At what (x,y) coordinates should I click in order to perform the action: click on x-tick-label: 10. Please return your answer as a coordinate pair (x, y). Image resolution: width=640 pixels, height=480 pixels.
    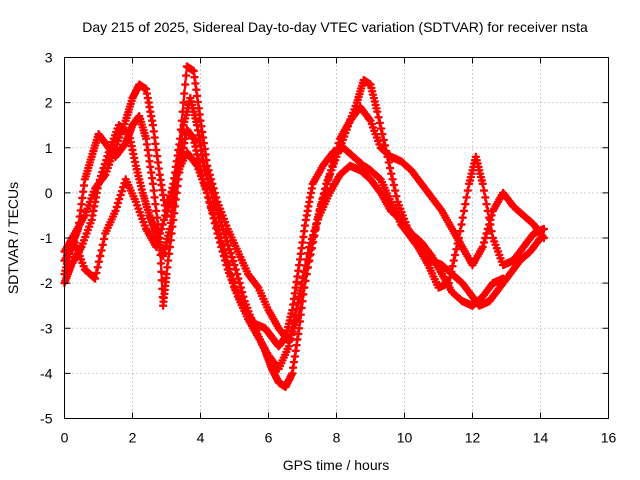
    Looking at the image, I should click on (405, 438).